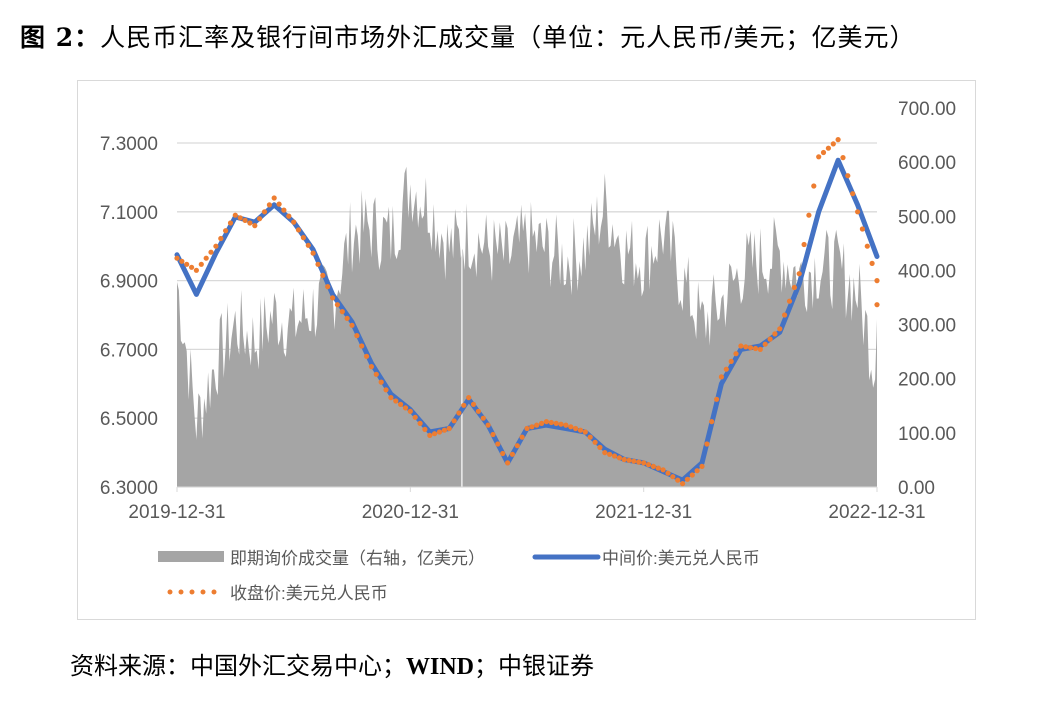 This screenshot has height=703, width=1040. Describe the element at coordinates (916, 488) in the screenshot. I see `right-axis-tick-label: 0.00` at that location.